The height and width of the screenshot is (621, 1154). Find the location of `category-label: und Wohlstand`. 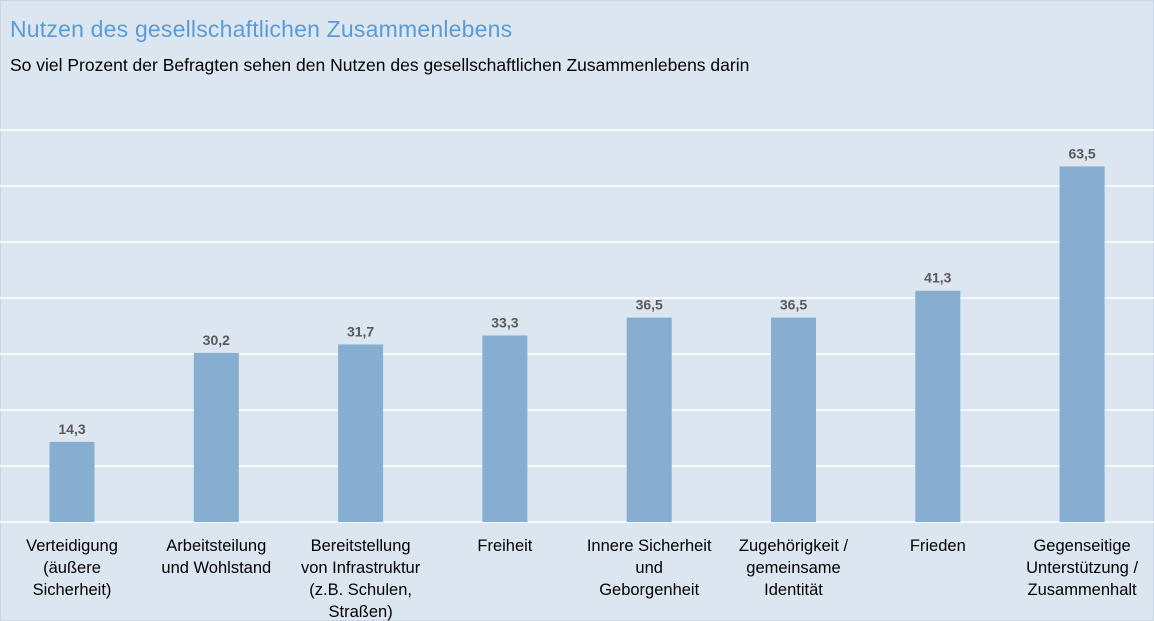

category-label: und Wohlstand is located at coordinates (216, 568).